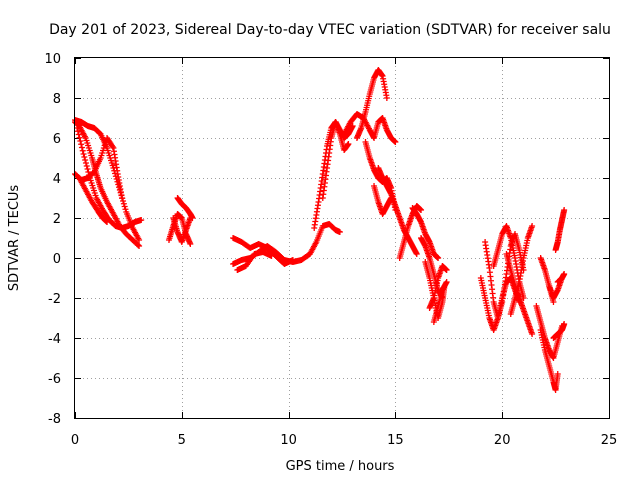 The width and height of the screenshot is (640, 480). Describe the element at coordinates (288, 440) in the screenshot. I see `x-tick-label: 10` at that location.